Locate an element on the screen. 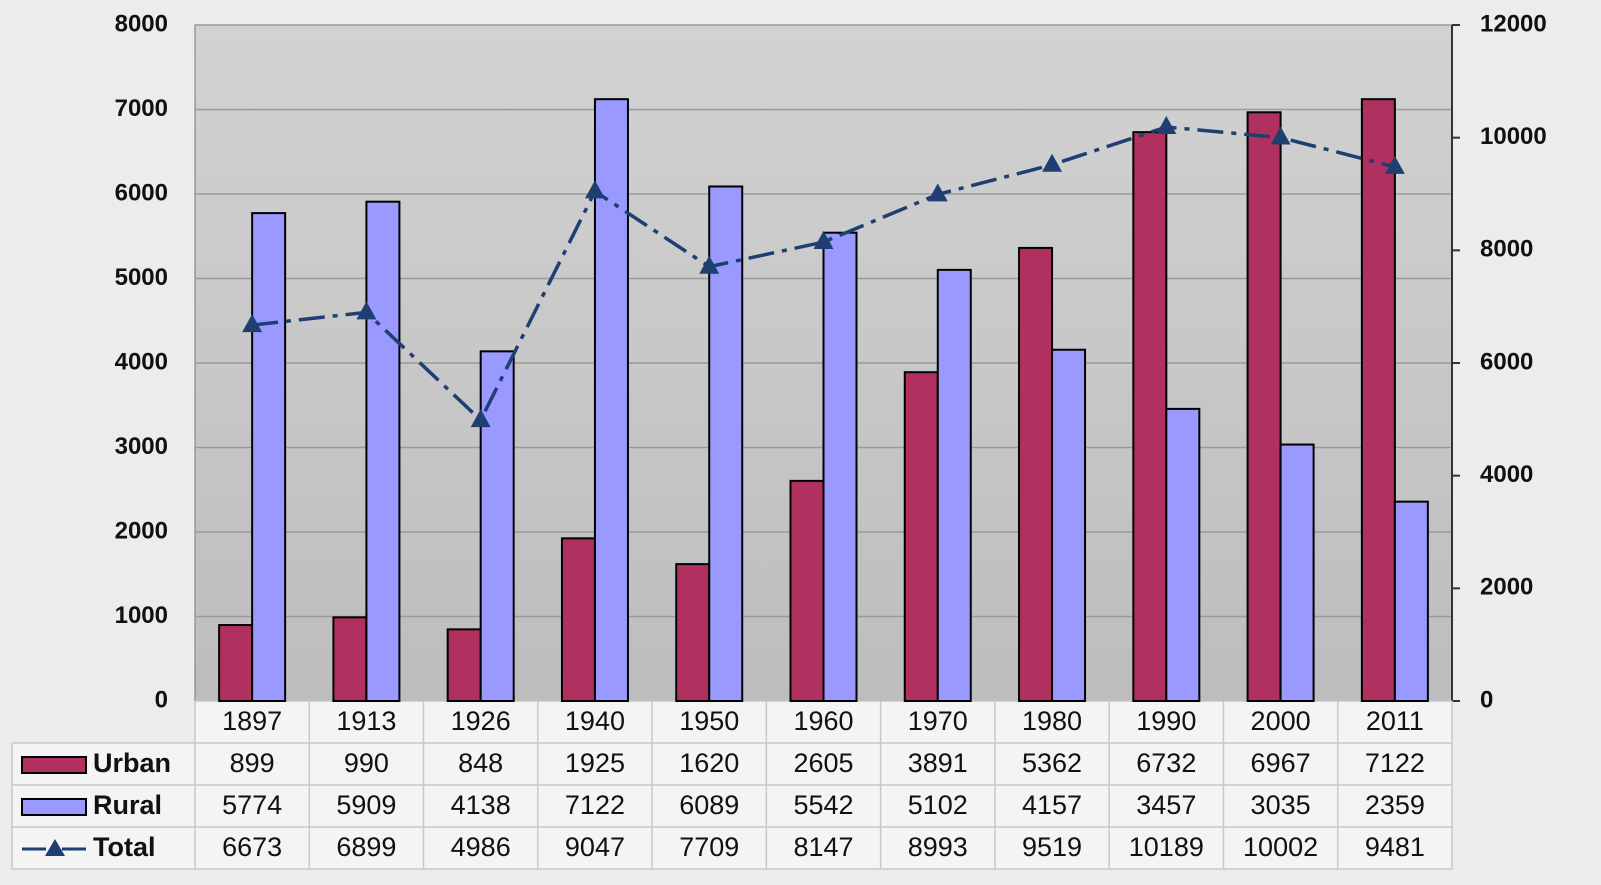 The width and height of the screenshot is (1601, 885). legend-marker is located at coordinates (55, 847).